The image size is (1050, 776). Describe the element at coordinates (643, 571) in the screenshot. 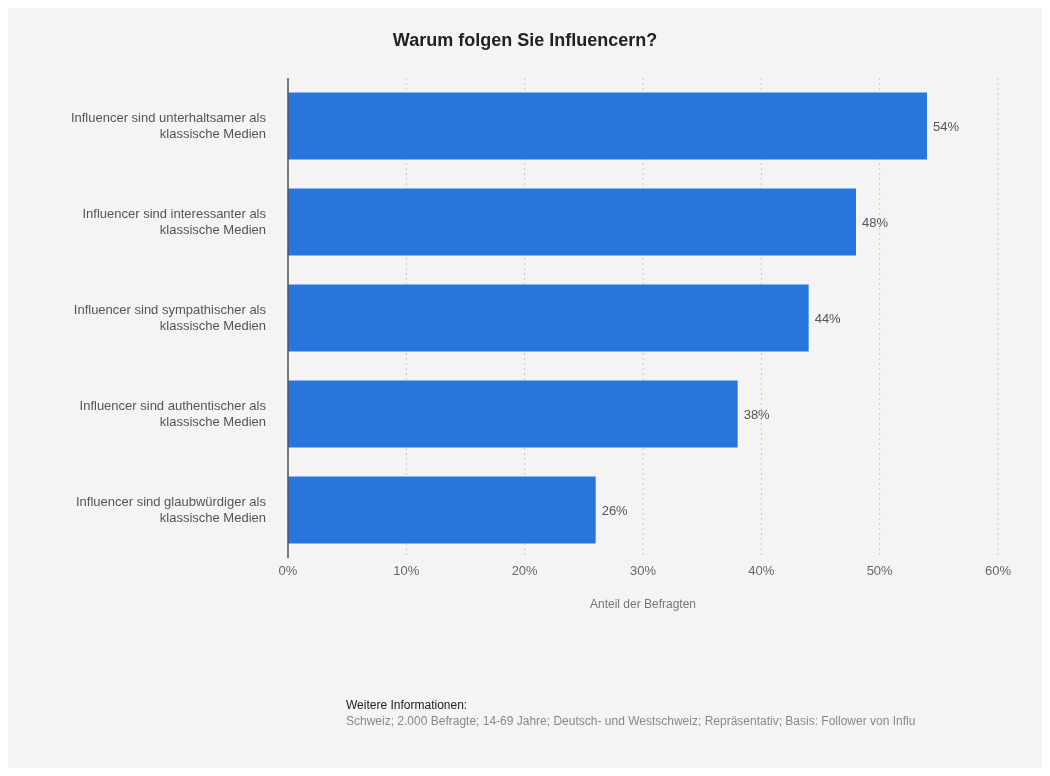

I see `x-tick-label: 30%` at that location.